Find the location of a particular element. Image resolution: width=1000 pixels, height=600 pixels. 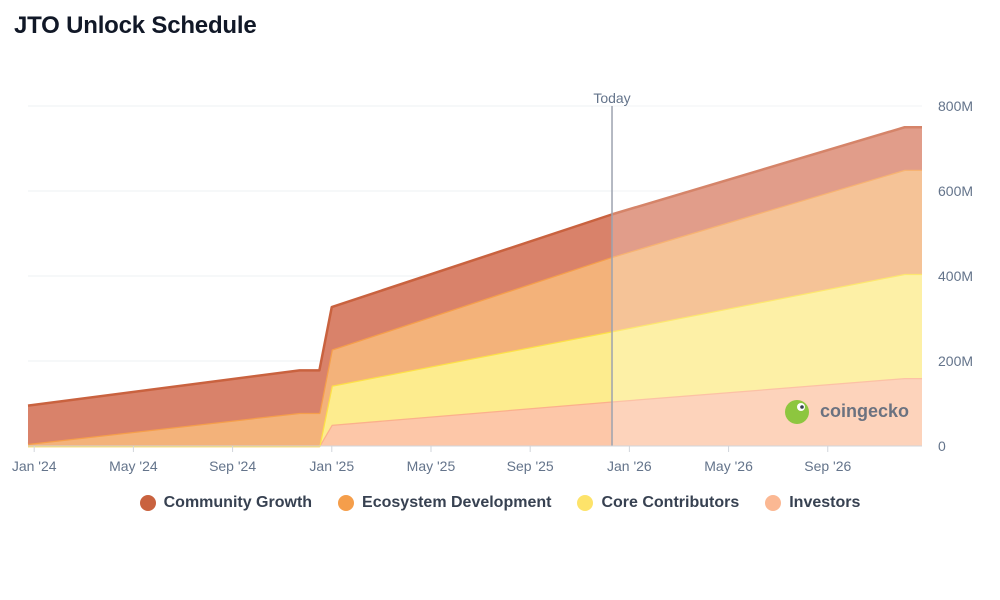

y-tick-label: 400M is located at coordinates (955, 276).